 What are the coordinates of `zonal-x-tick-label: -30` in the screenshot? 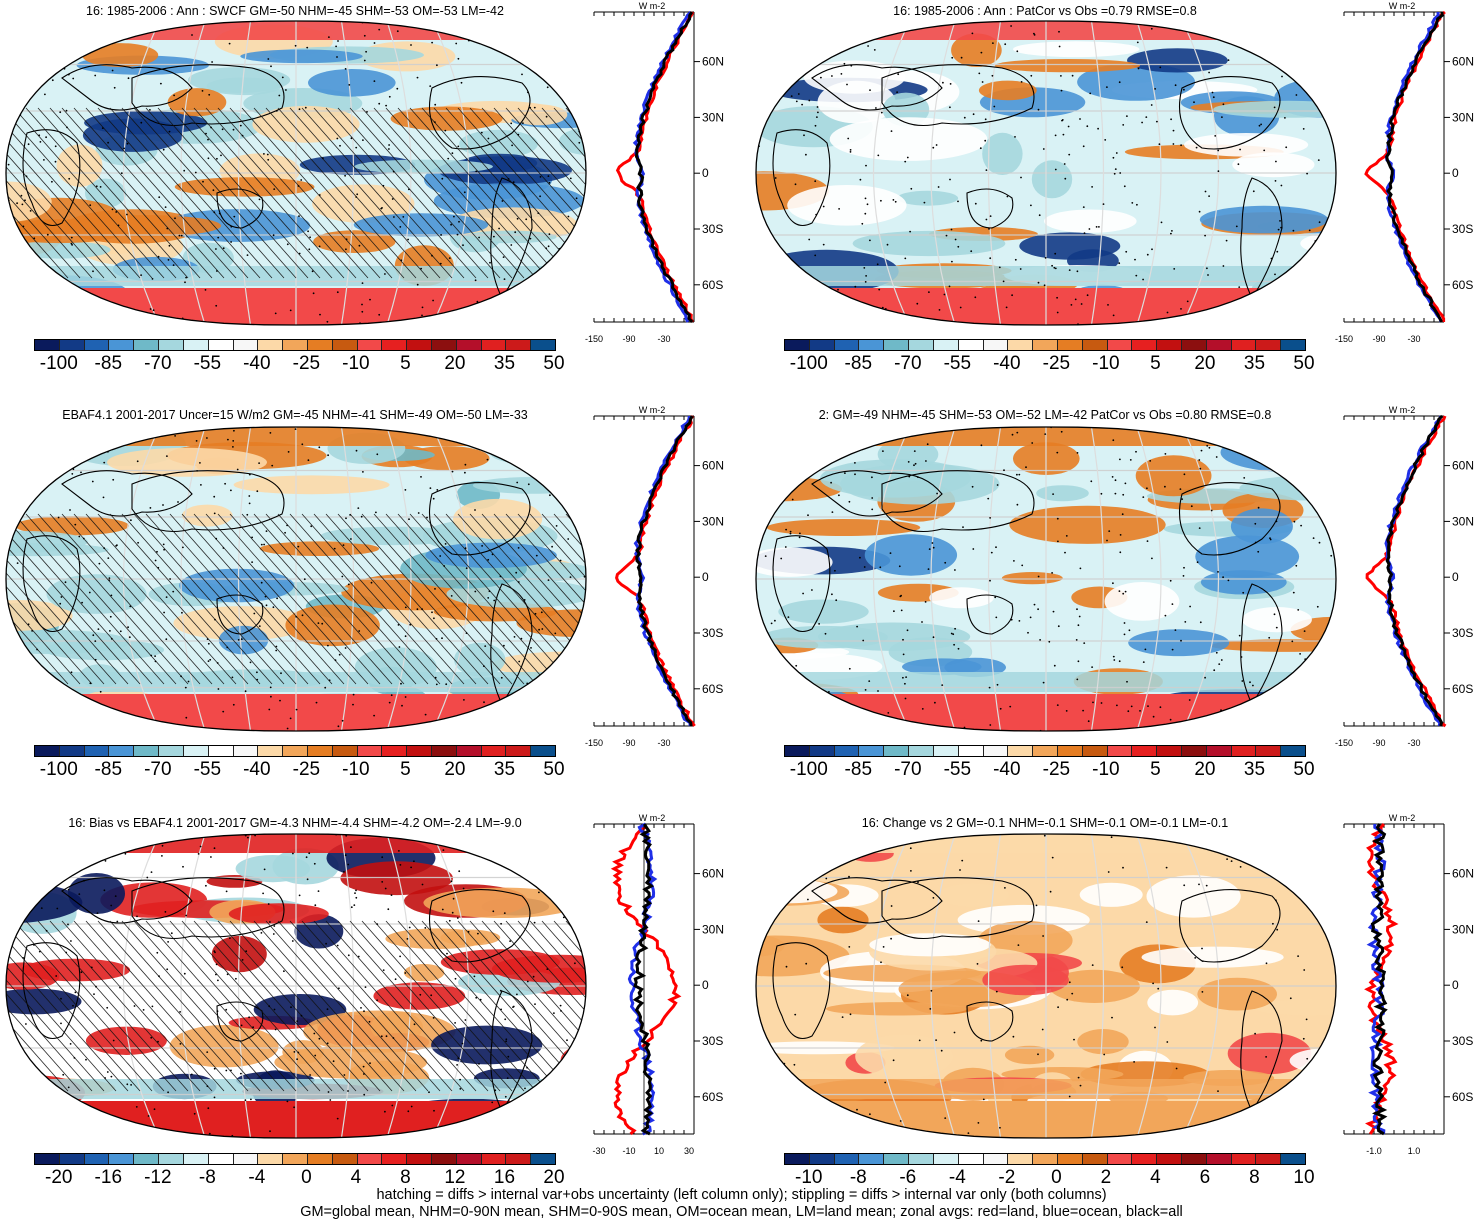 It's located at (598, 1151).